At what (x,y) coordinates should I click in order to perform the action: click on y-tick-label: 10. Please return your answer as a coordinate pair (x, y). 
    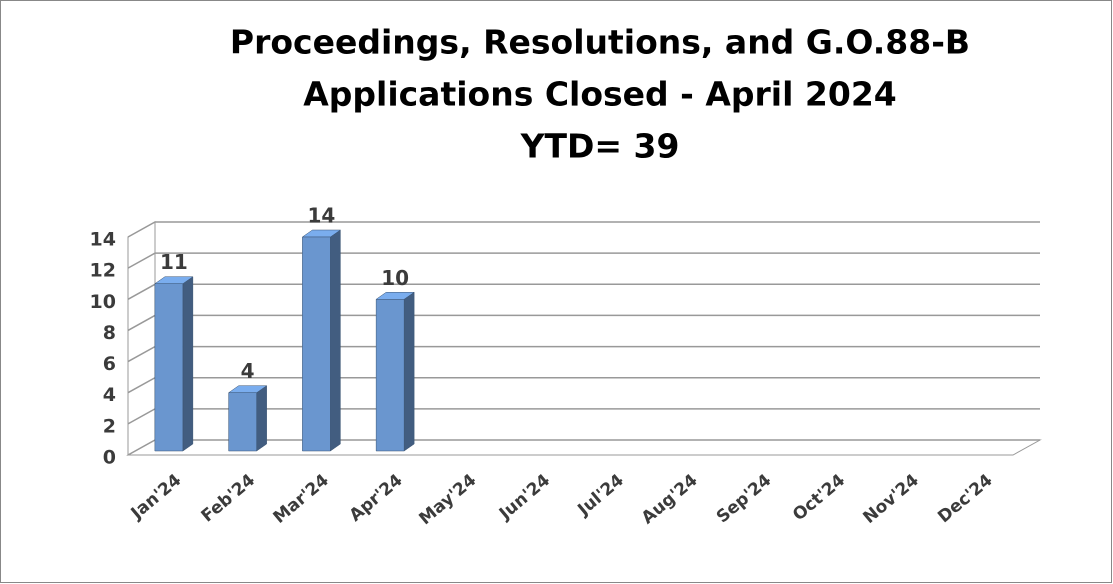
    Looking at the image, I should click on (103, 302).